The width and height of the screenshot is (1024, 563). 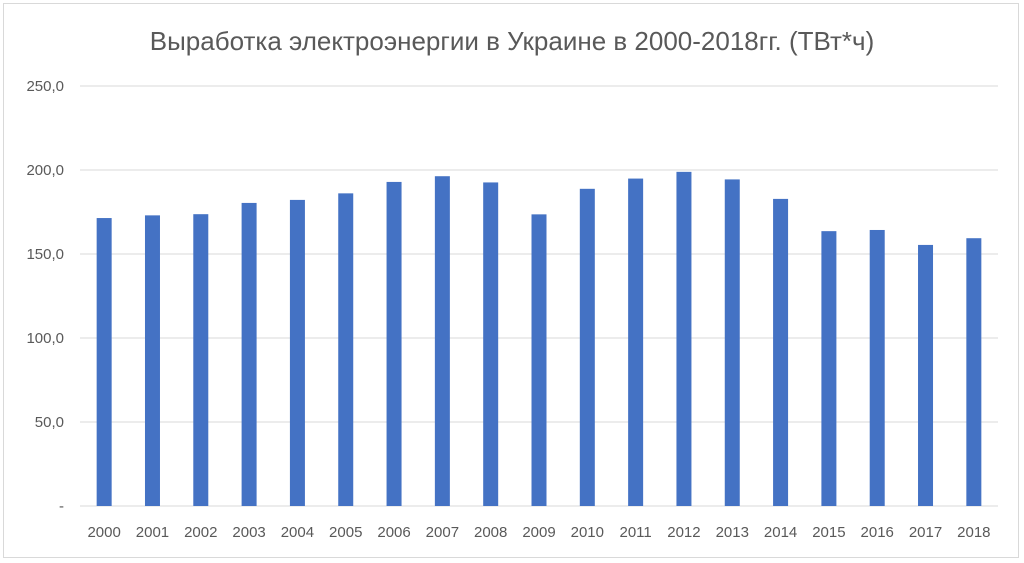 What do you see at coordinates (925, 532) in the screenshot?
I see `x-tick-label: 2017` at bounding box center [925, 532].